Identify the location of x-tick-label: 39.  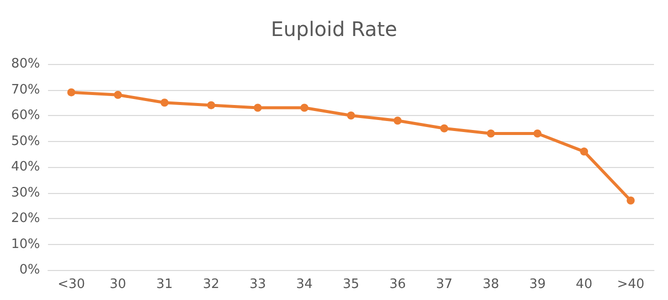
(537, 284).